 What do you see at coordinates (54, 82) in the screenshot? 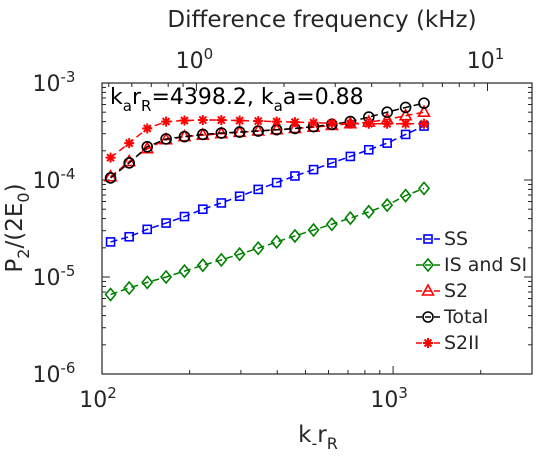
I see `y-tick-label: 10⁻³` at bounding box center [54, 82].